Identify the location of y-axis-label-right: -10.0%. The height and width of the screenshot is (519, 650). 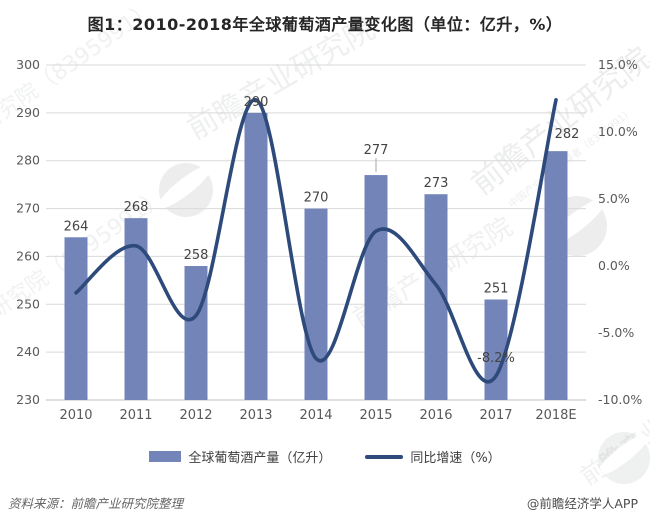
(620, 399).